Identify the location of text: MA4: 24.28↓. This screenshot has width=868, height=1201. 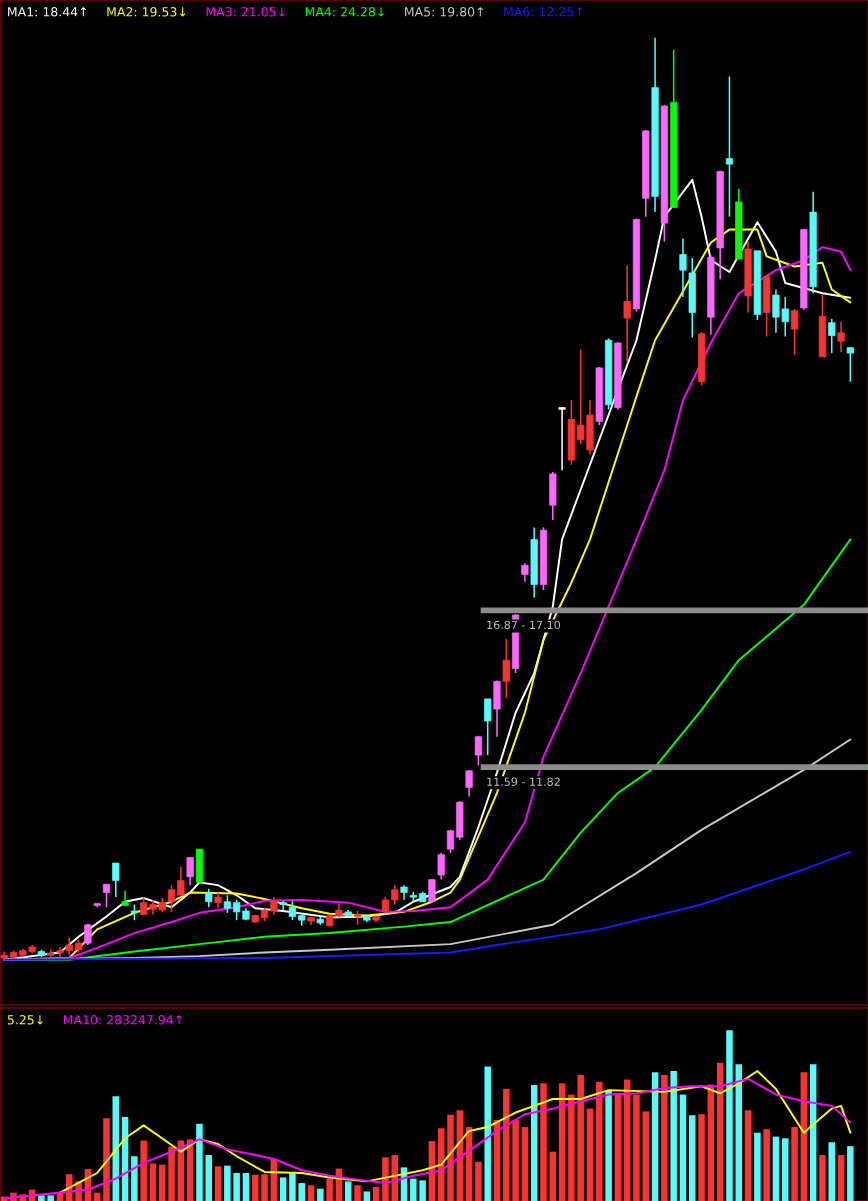
(344, 12).